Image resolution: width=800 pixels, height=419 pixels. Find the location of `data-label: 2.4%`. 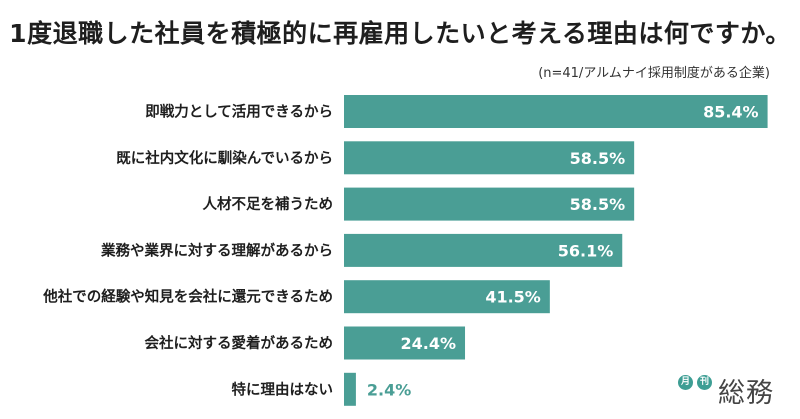

data-label: 2.4% is located at coordinates (389, 389).